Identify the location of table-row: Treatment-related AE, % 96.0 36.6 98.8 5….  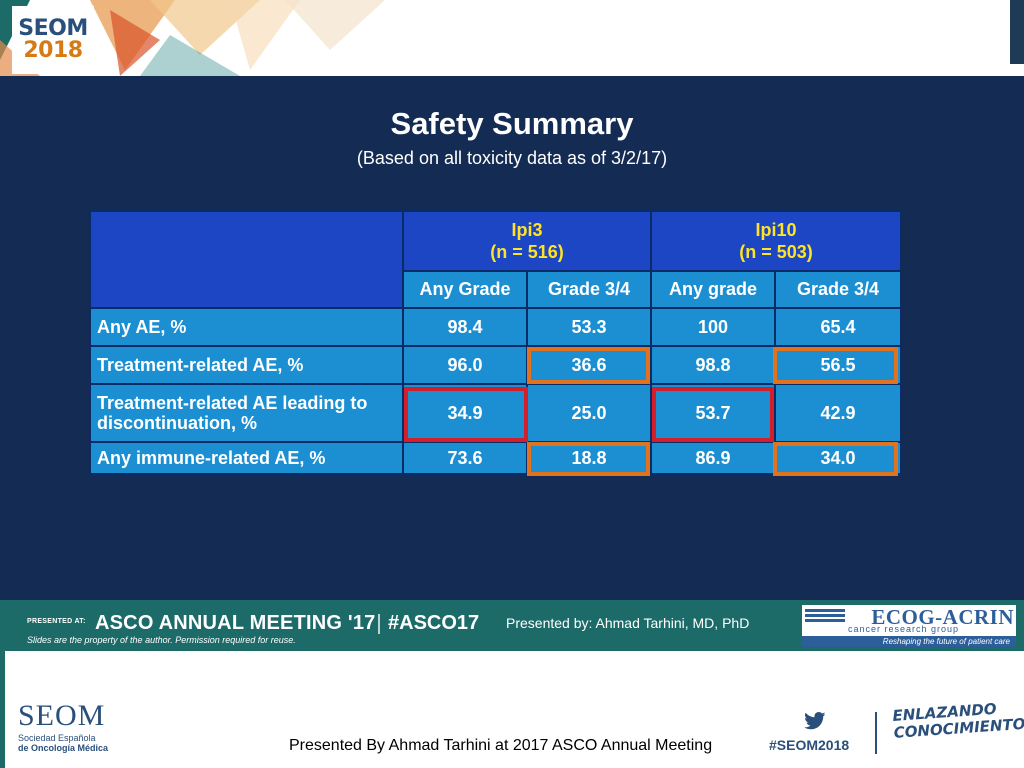
(495, 365).